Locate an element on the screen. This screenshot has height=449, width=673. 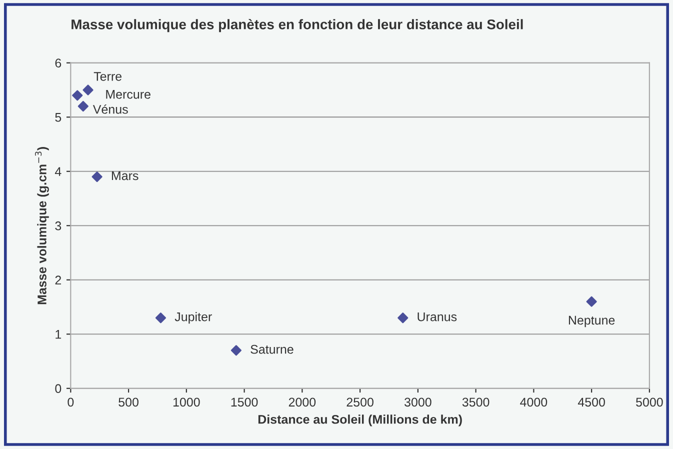
x-axis-title: Distance au Soleil (Millions de km) is located at coordinates (360, 420).